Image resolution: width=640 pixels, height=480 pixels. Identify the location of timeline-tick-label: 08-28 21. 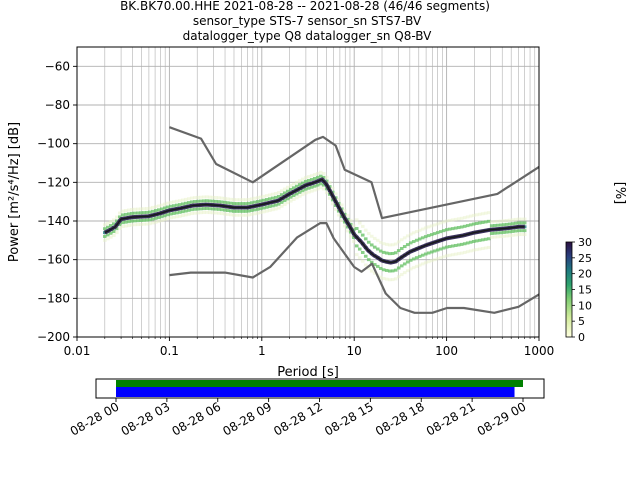
(451, 418).